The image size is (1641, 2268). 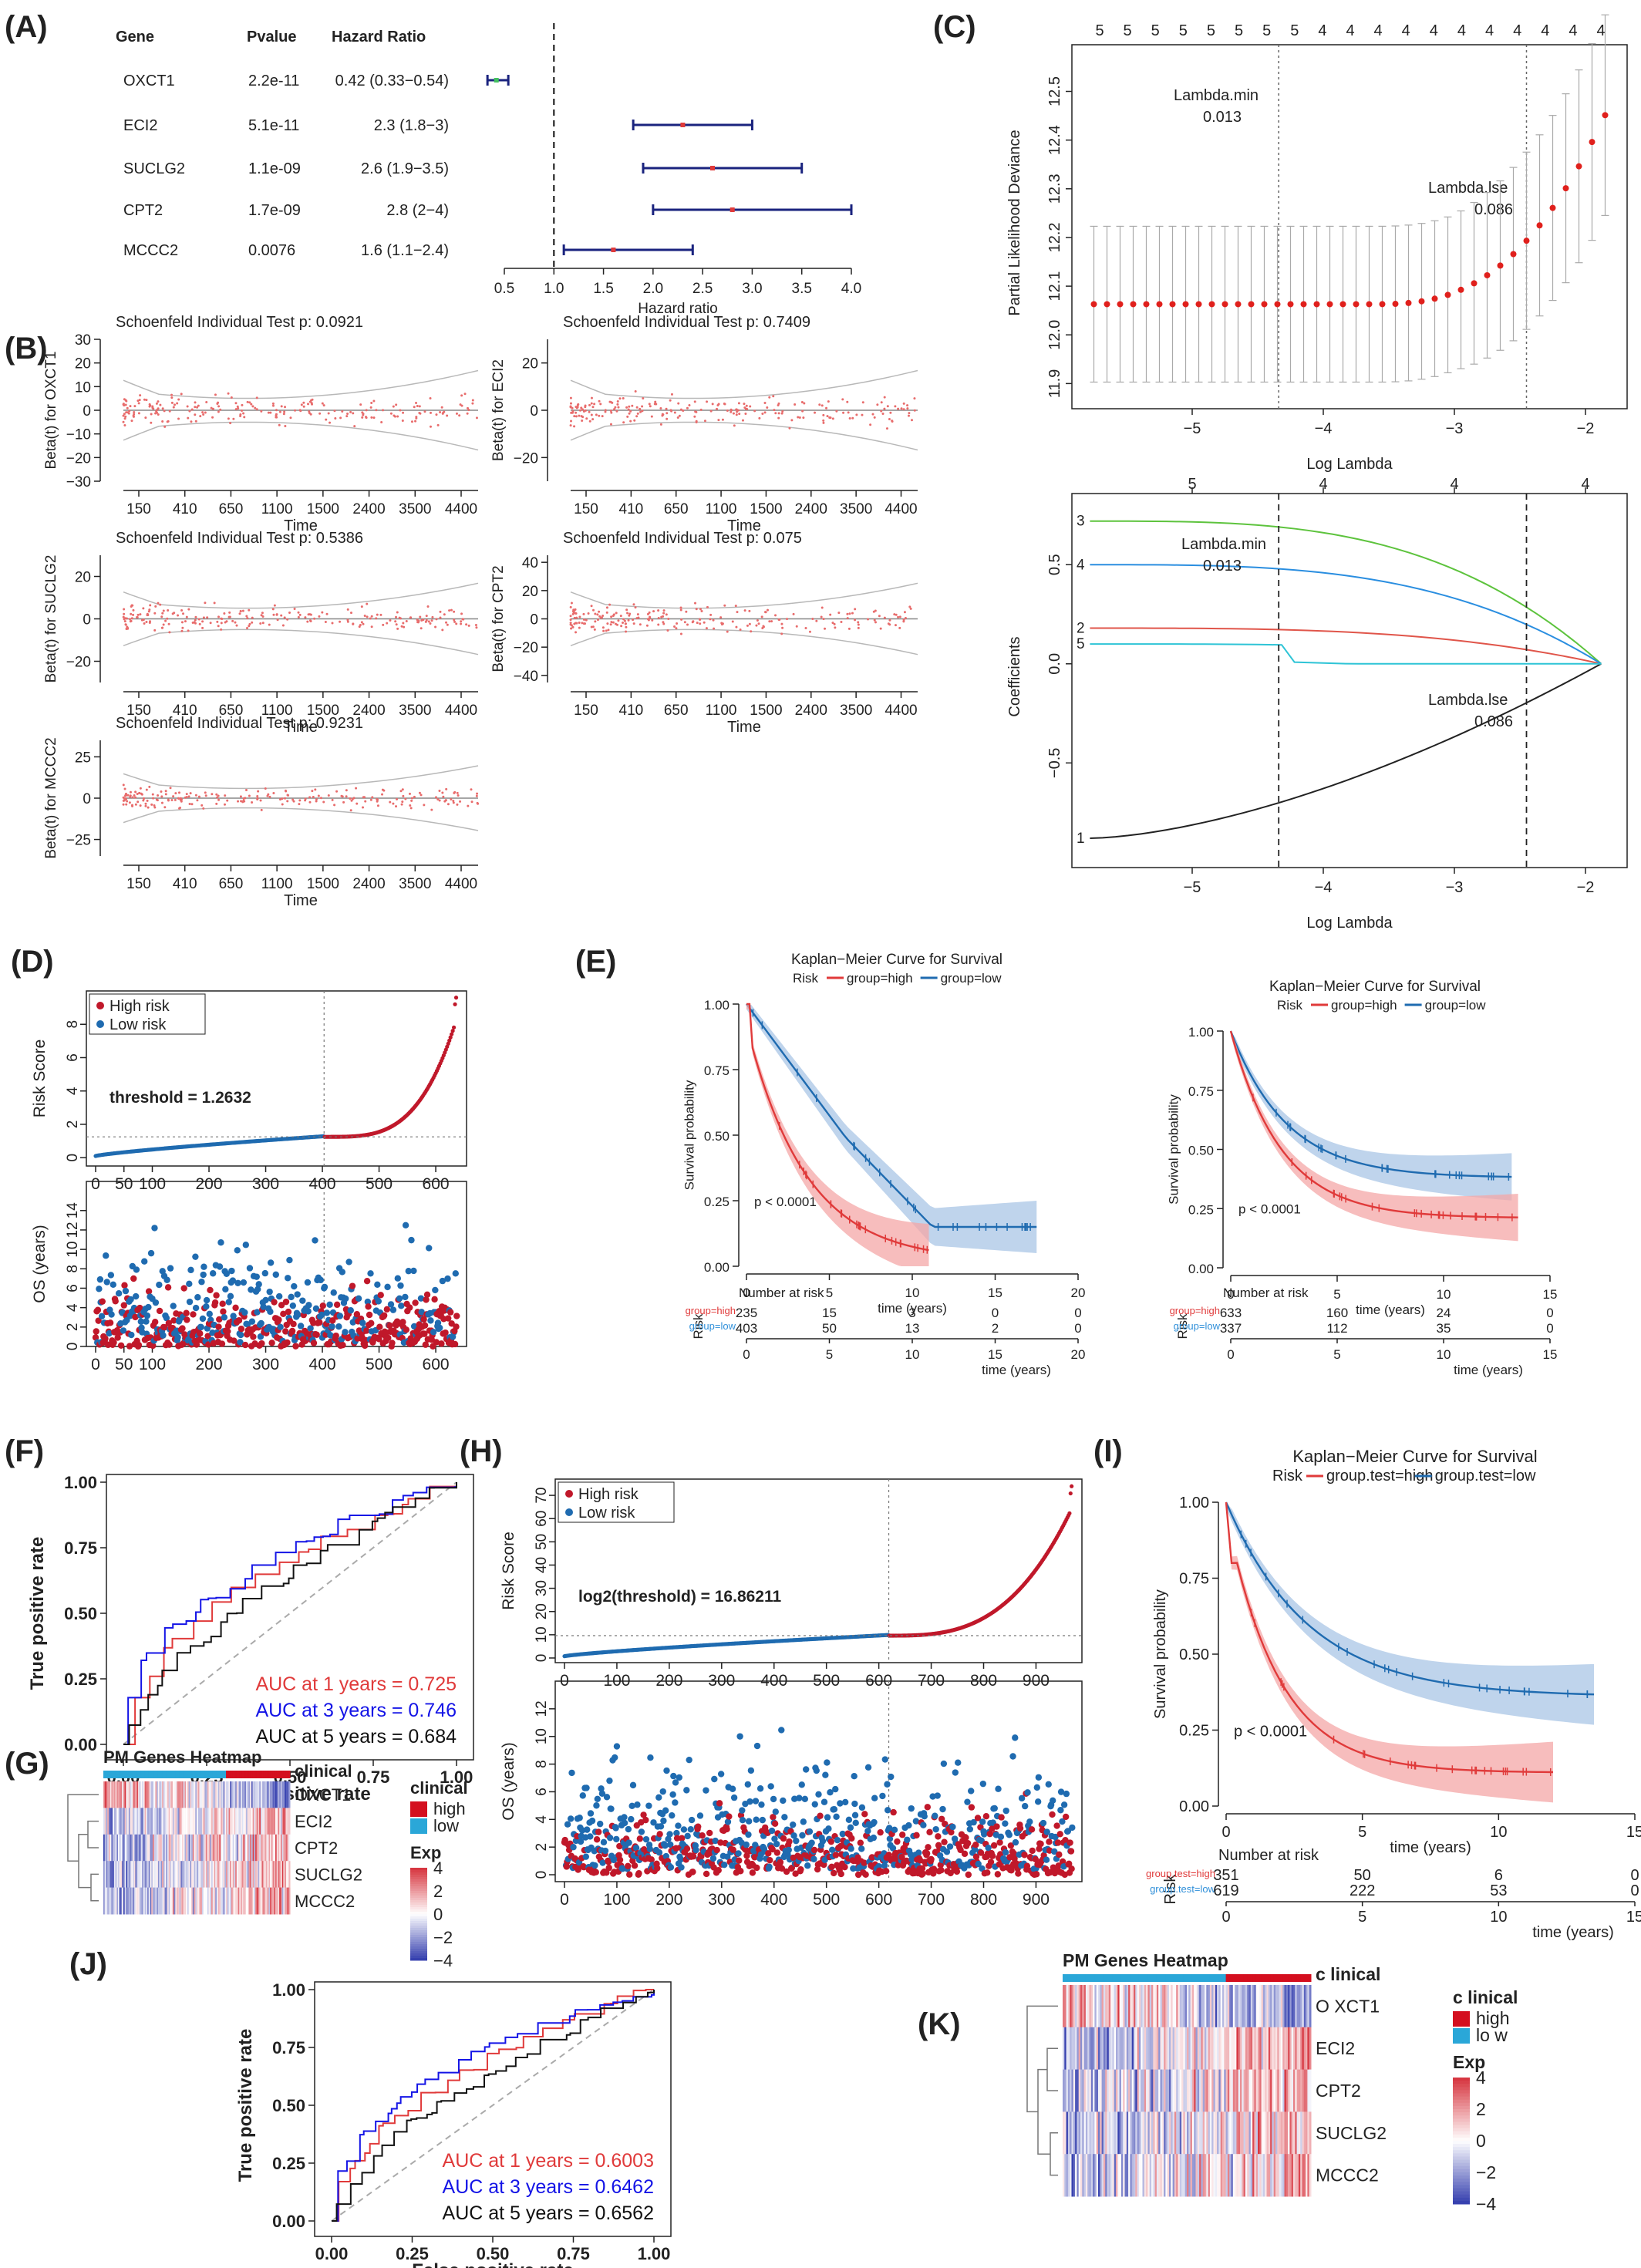 What do you see at coordinates (301, 436) in the screenshot?
I see `ci-band-lower` at bounding box center [301, 436].